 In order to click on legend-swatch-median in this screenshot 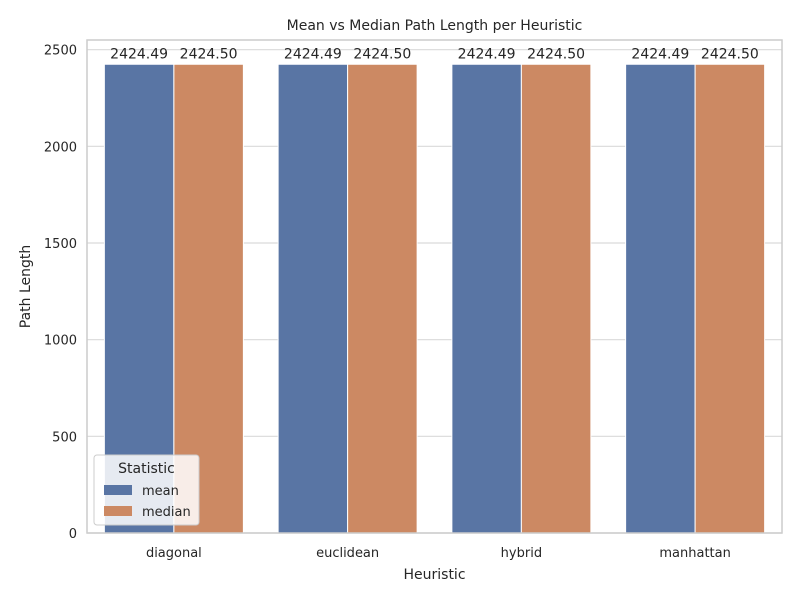, I will do `click(118, 511)`.